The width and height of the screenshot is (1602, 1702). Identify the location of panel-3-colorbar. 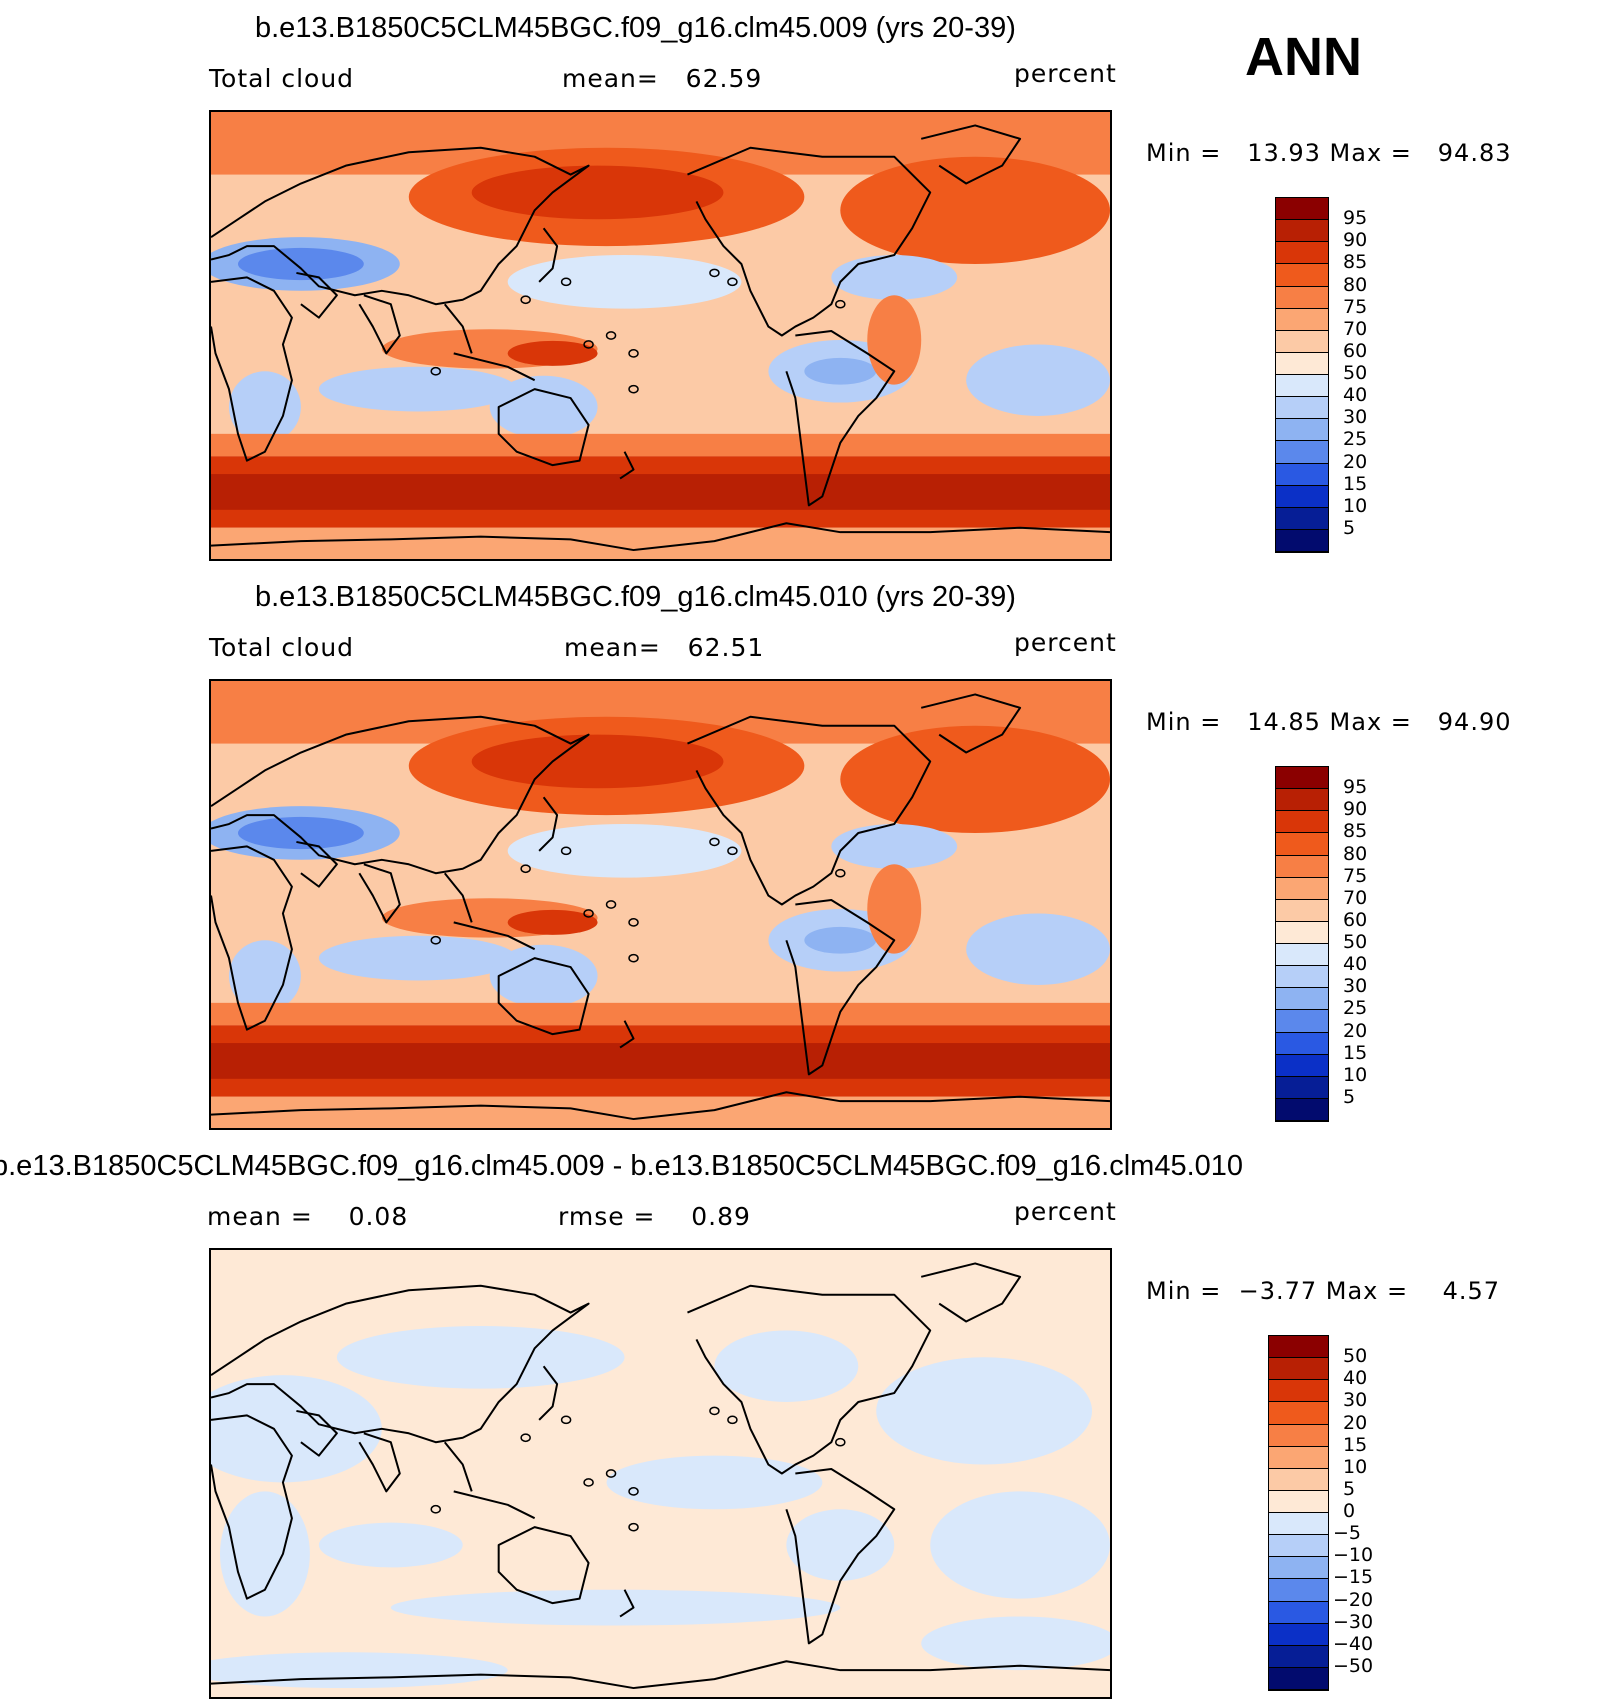
(1298, 1513).